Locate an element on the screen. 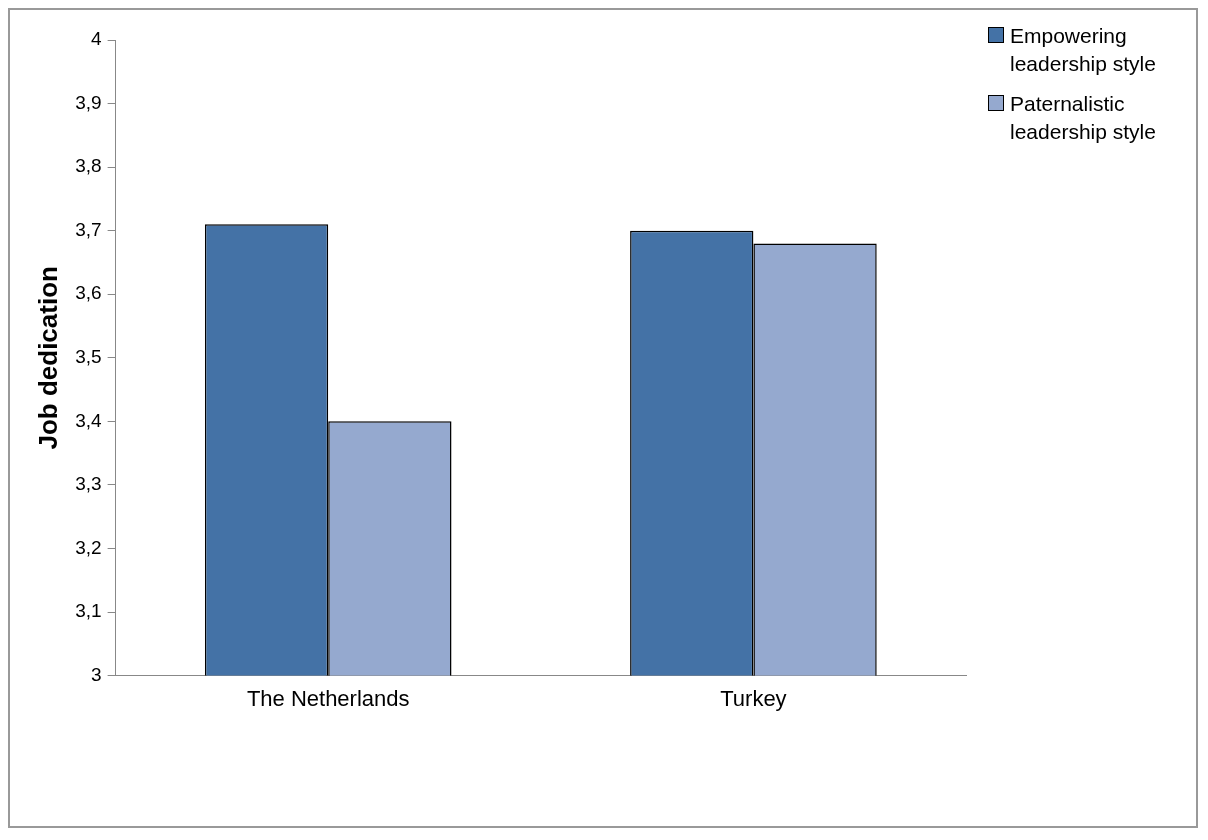  y-tick-label: 3,7 is located at coordinates (88, 229).